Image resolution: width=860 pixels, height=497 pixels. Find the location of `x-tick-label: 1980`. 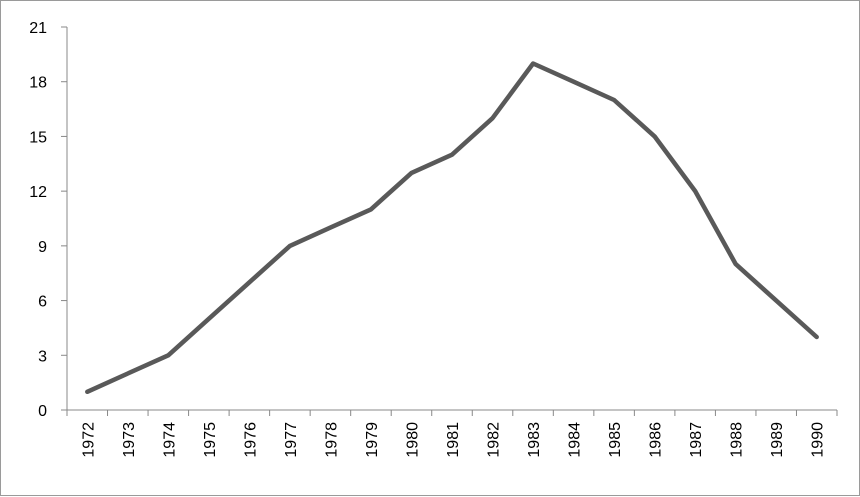

x-tick-label: 1980 is located at coordinates (412, 440).